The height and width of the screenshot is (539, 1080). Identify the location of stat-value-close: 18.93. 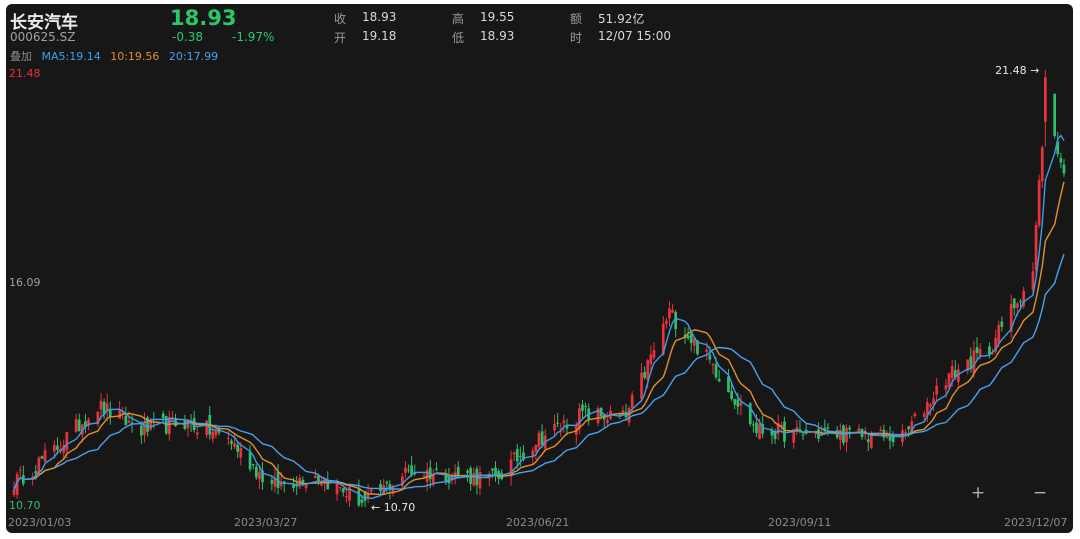
(379, 17).